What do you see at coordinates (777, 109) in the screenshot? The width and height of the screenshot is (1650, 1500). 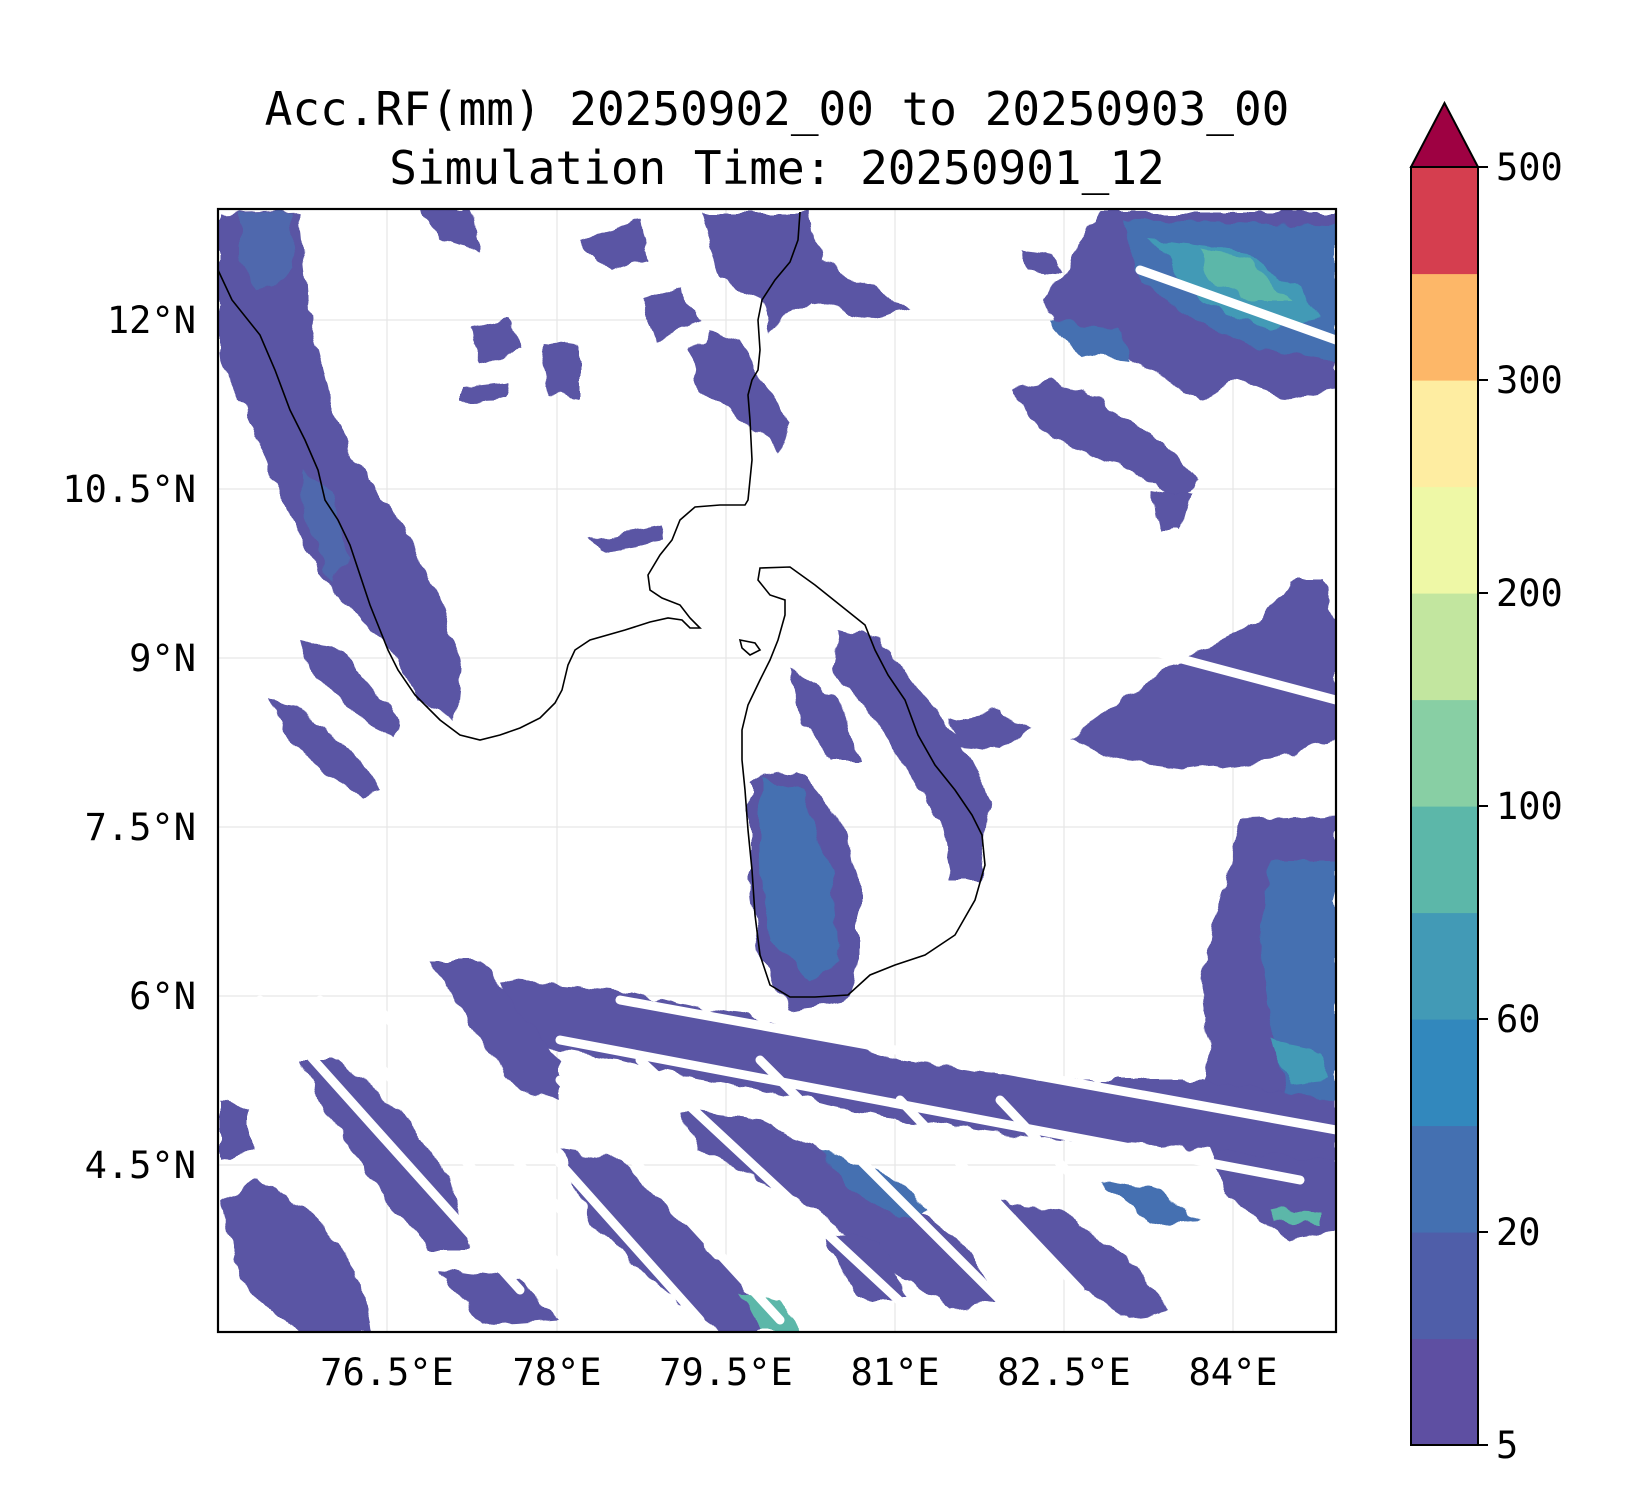 I see `map-title: Acc.RF(mm) 20250902_00 to 20250903_00` at bounding box center [777, 109].